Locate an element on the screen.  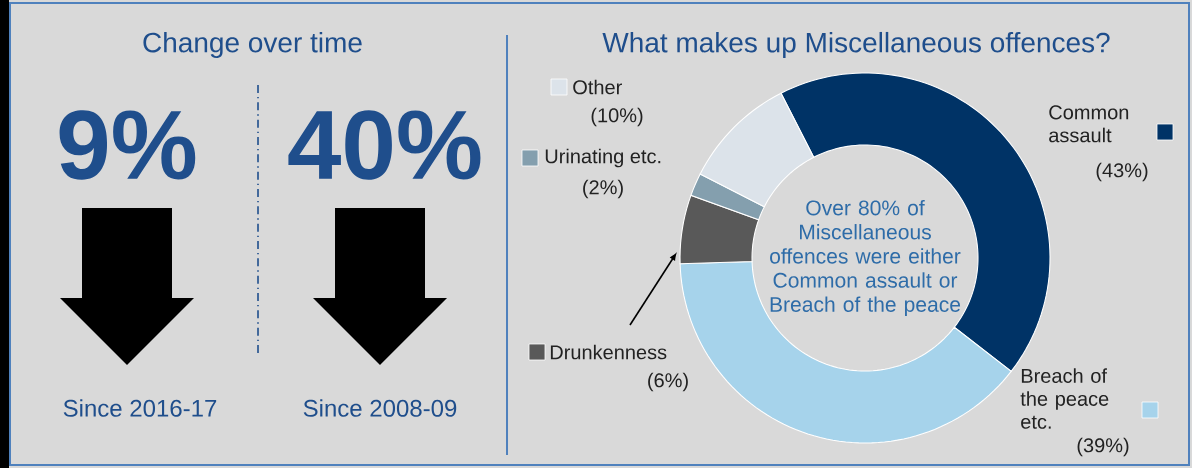
text: 9% is located at coordinates (127, 145).